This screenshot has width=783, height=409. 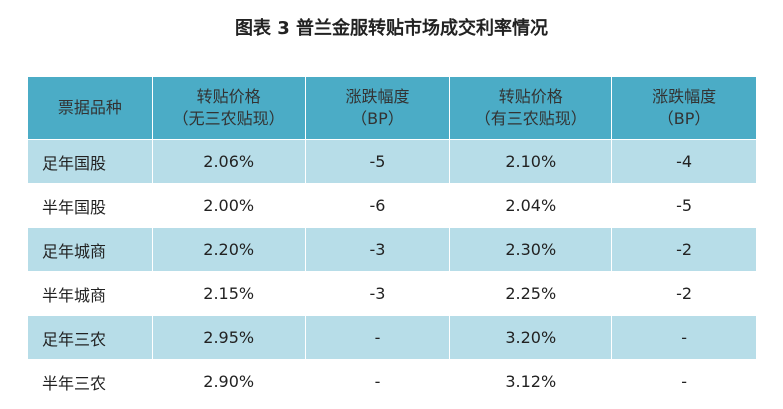 I want to click on table-row: 足年三农 2.95% -3.20% -, so click(x=392, y=337).